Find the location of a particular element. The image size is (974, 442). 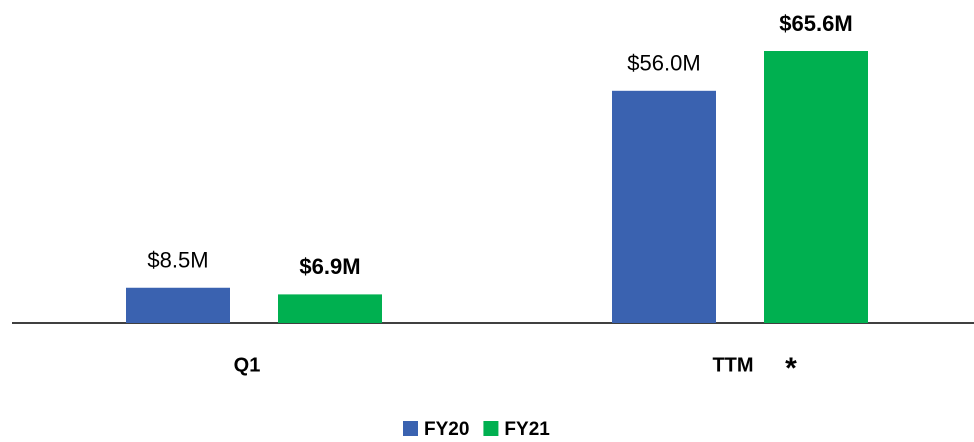

x-tick-label: TTM is located at coordinates (732, 365).